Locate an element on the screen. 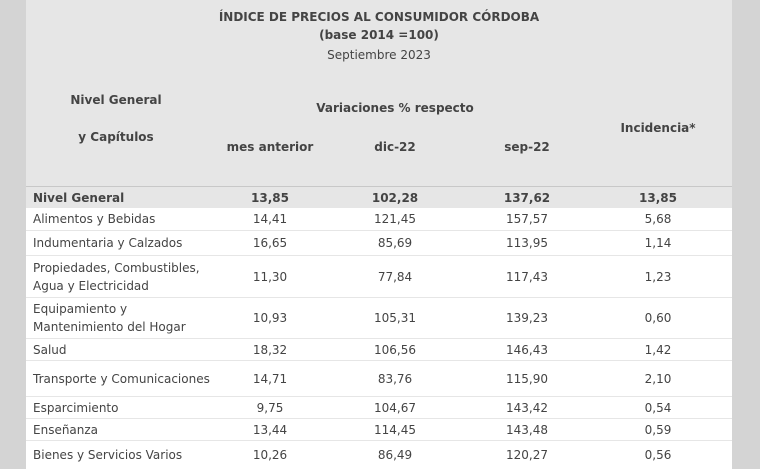 The height and width of the screenshot is (469, 760). row-label: Enseñanza is located at coordinates (66, 429).